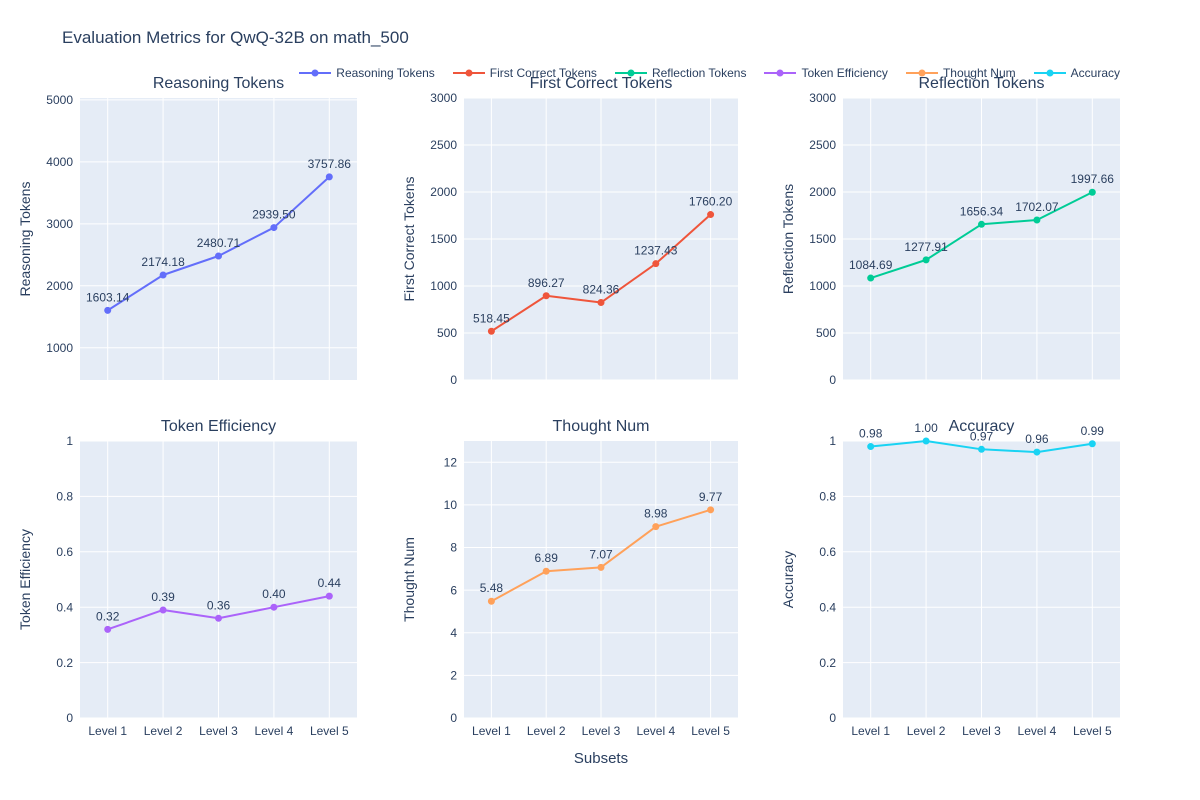 The image size is (1200, 800). I want to click on x-tick-label: Level 4, so click(1037, 731).